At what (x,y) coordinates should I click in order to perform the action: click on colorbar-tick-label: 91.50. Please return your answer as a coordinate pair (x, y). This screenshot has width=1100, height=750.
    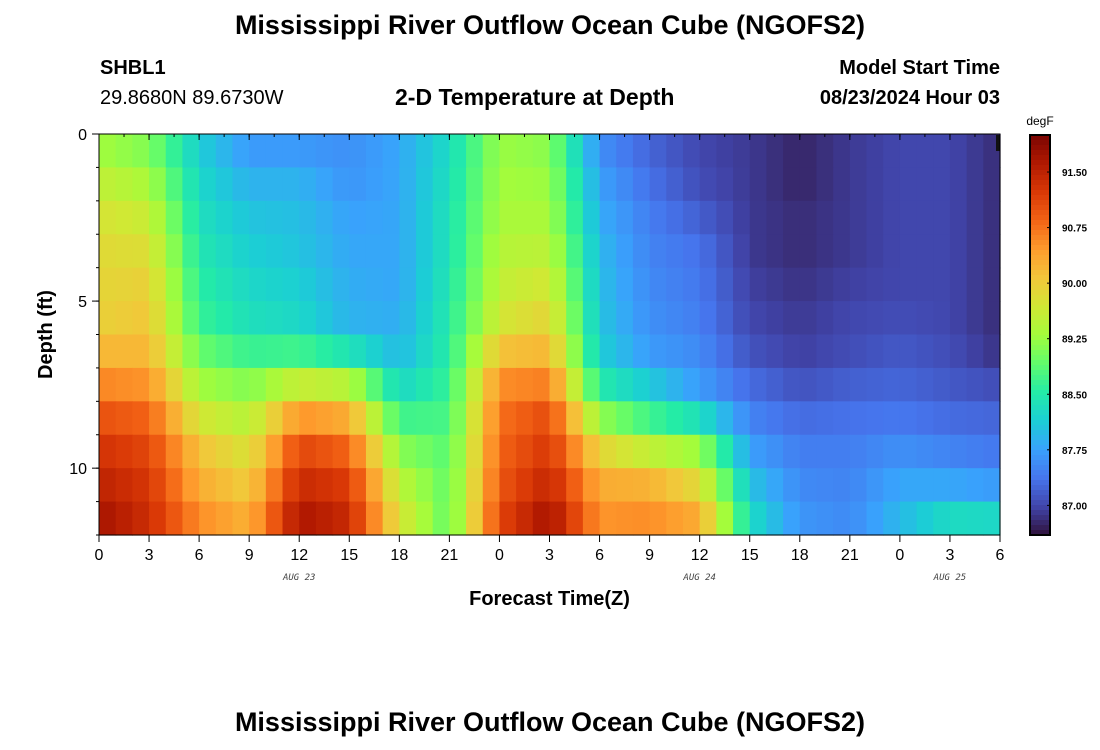
    Looking at the image, I should click on (1074, 173).